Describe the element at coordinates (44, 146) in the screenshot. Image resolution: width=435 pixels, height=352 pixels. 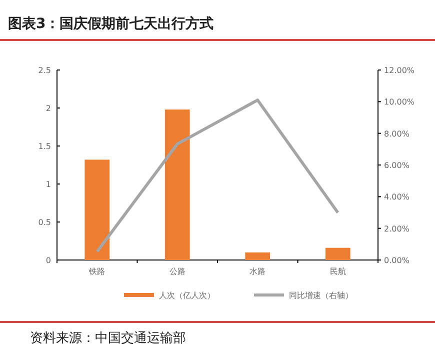
I see `y-tick-label: 1.5` at that location.